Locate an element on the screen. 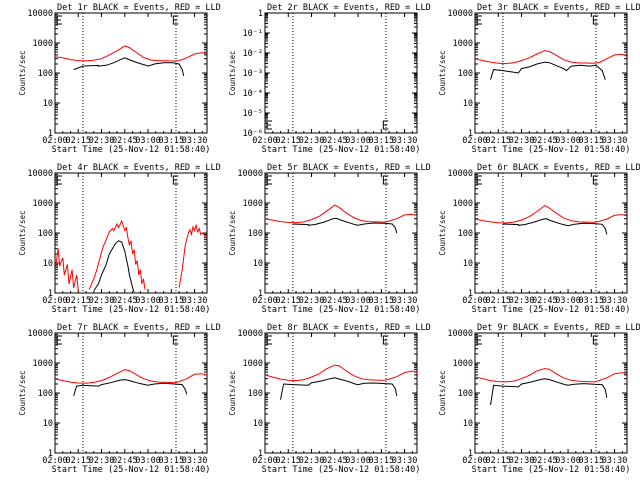 Image resolution: width=640 pixels, height=480 pixels. panel-title: Det 1r BLACK = Events, RED = LLD is located at coordinates (139, 8).